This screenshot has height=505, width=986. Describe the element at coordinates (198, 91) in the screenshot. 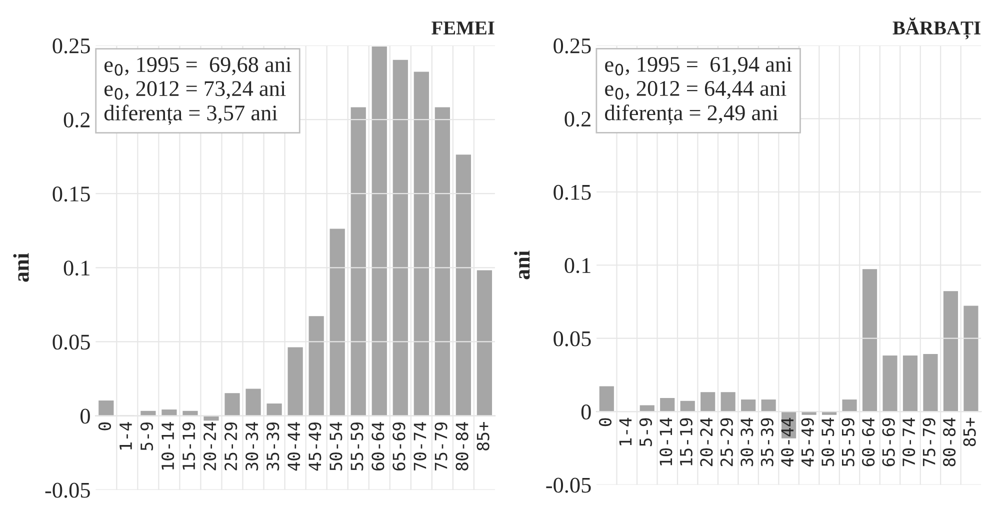

I see `annotation: e$_{0}$, 1995 = 69,68 ani e$_{0}$, 2012 = 73,24 ani diferența = 3,57 ani` at that location.